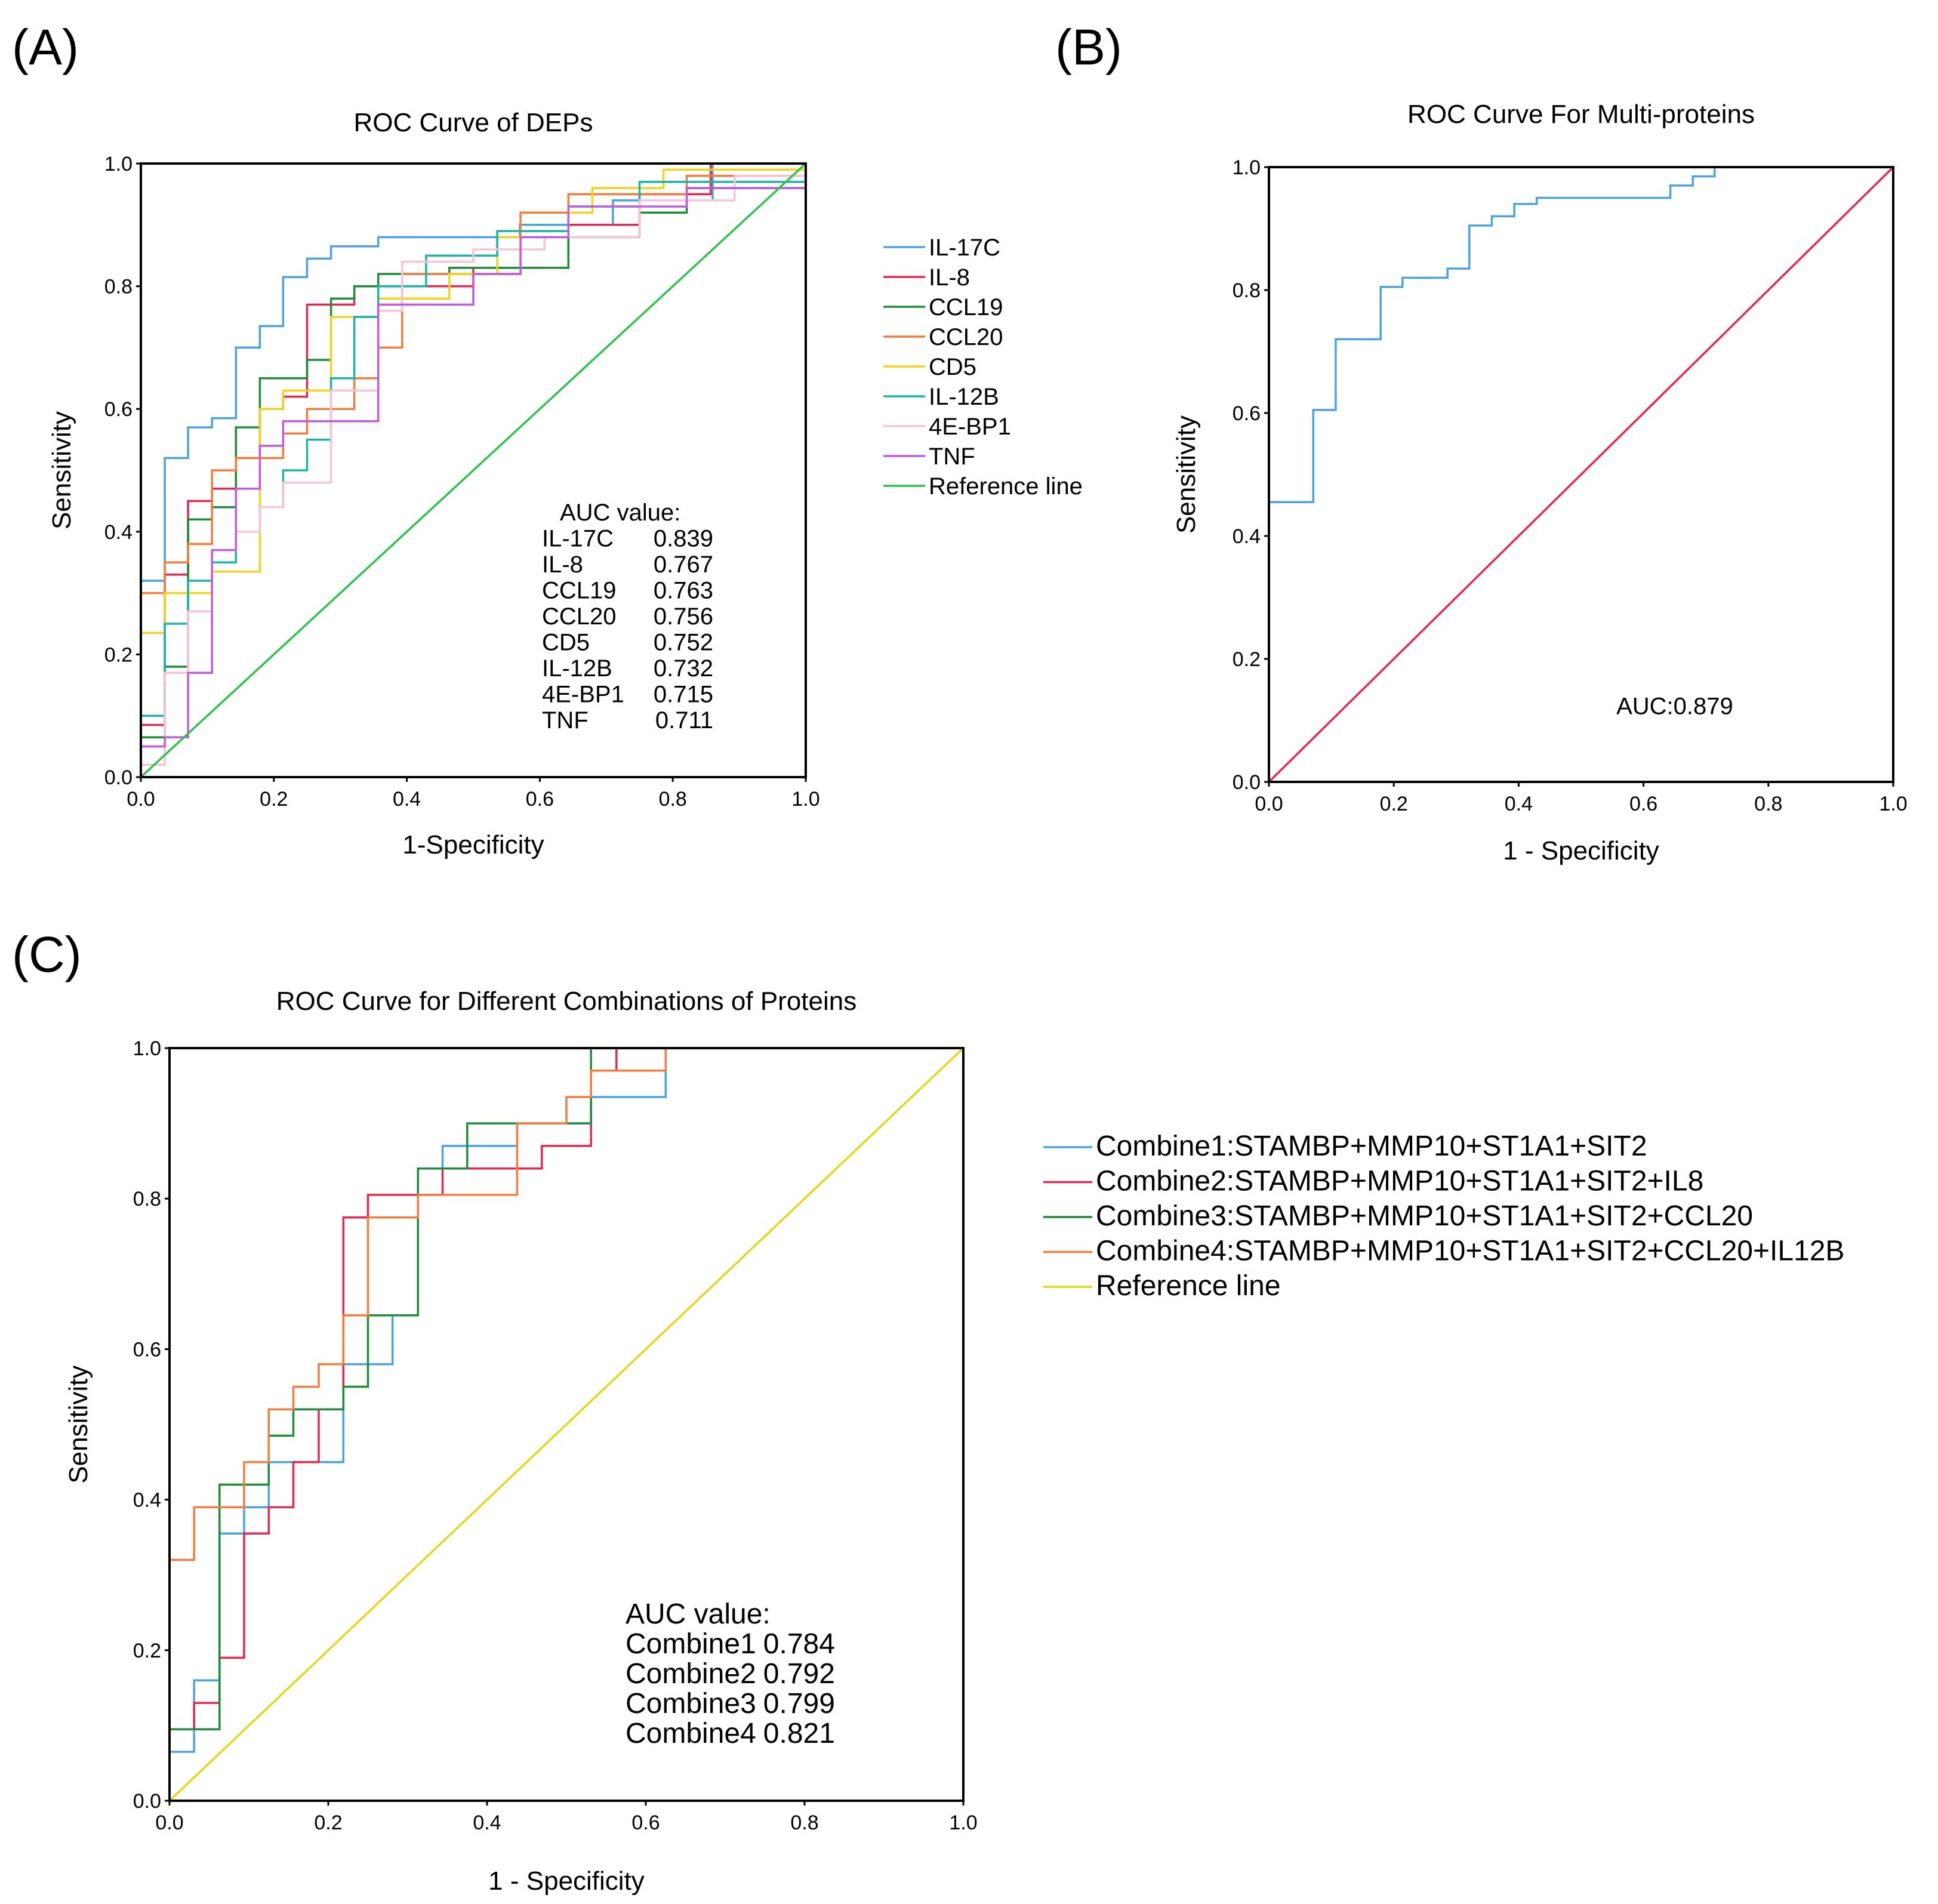 The image size is (1938, 1904). What do you see at coordinates (579, 591) in the screenshot?
I see `auc-row-label: CCL19` at bounding box center [579, 591].